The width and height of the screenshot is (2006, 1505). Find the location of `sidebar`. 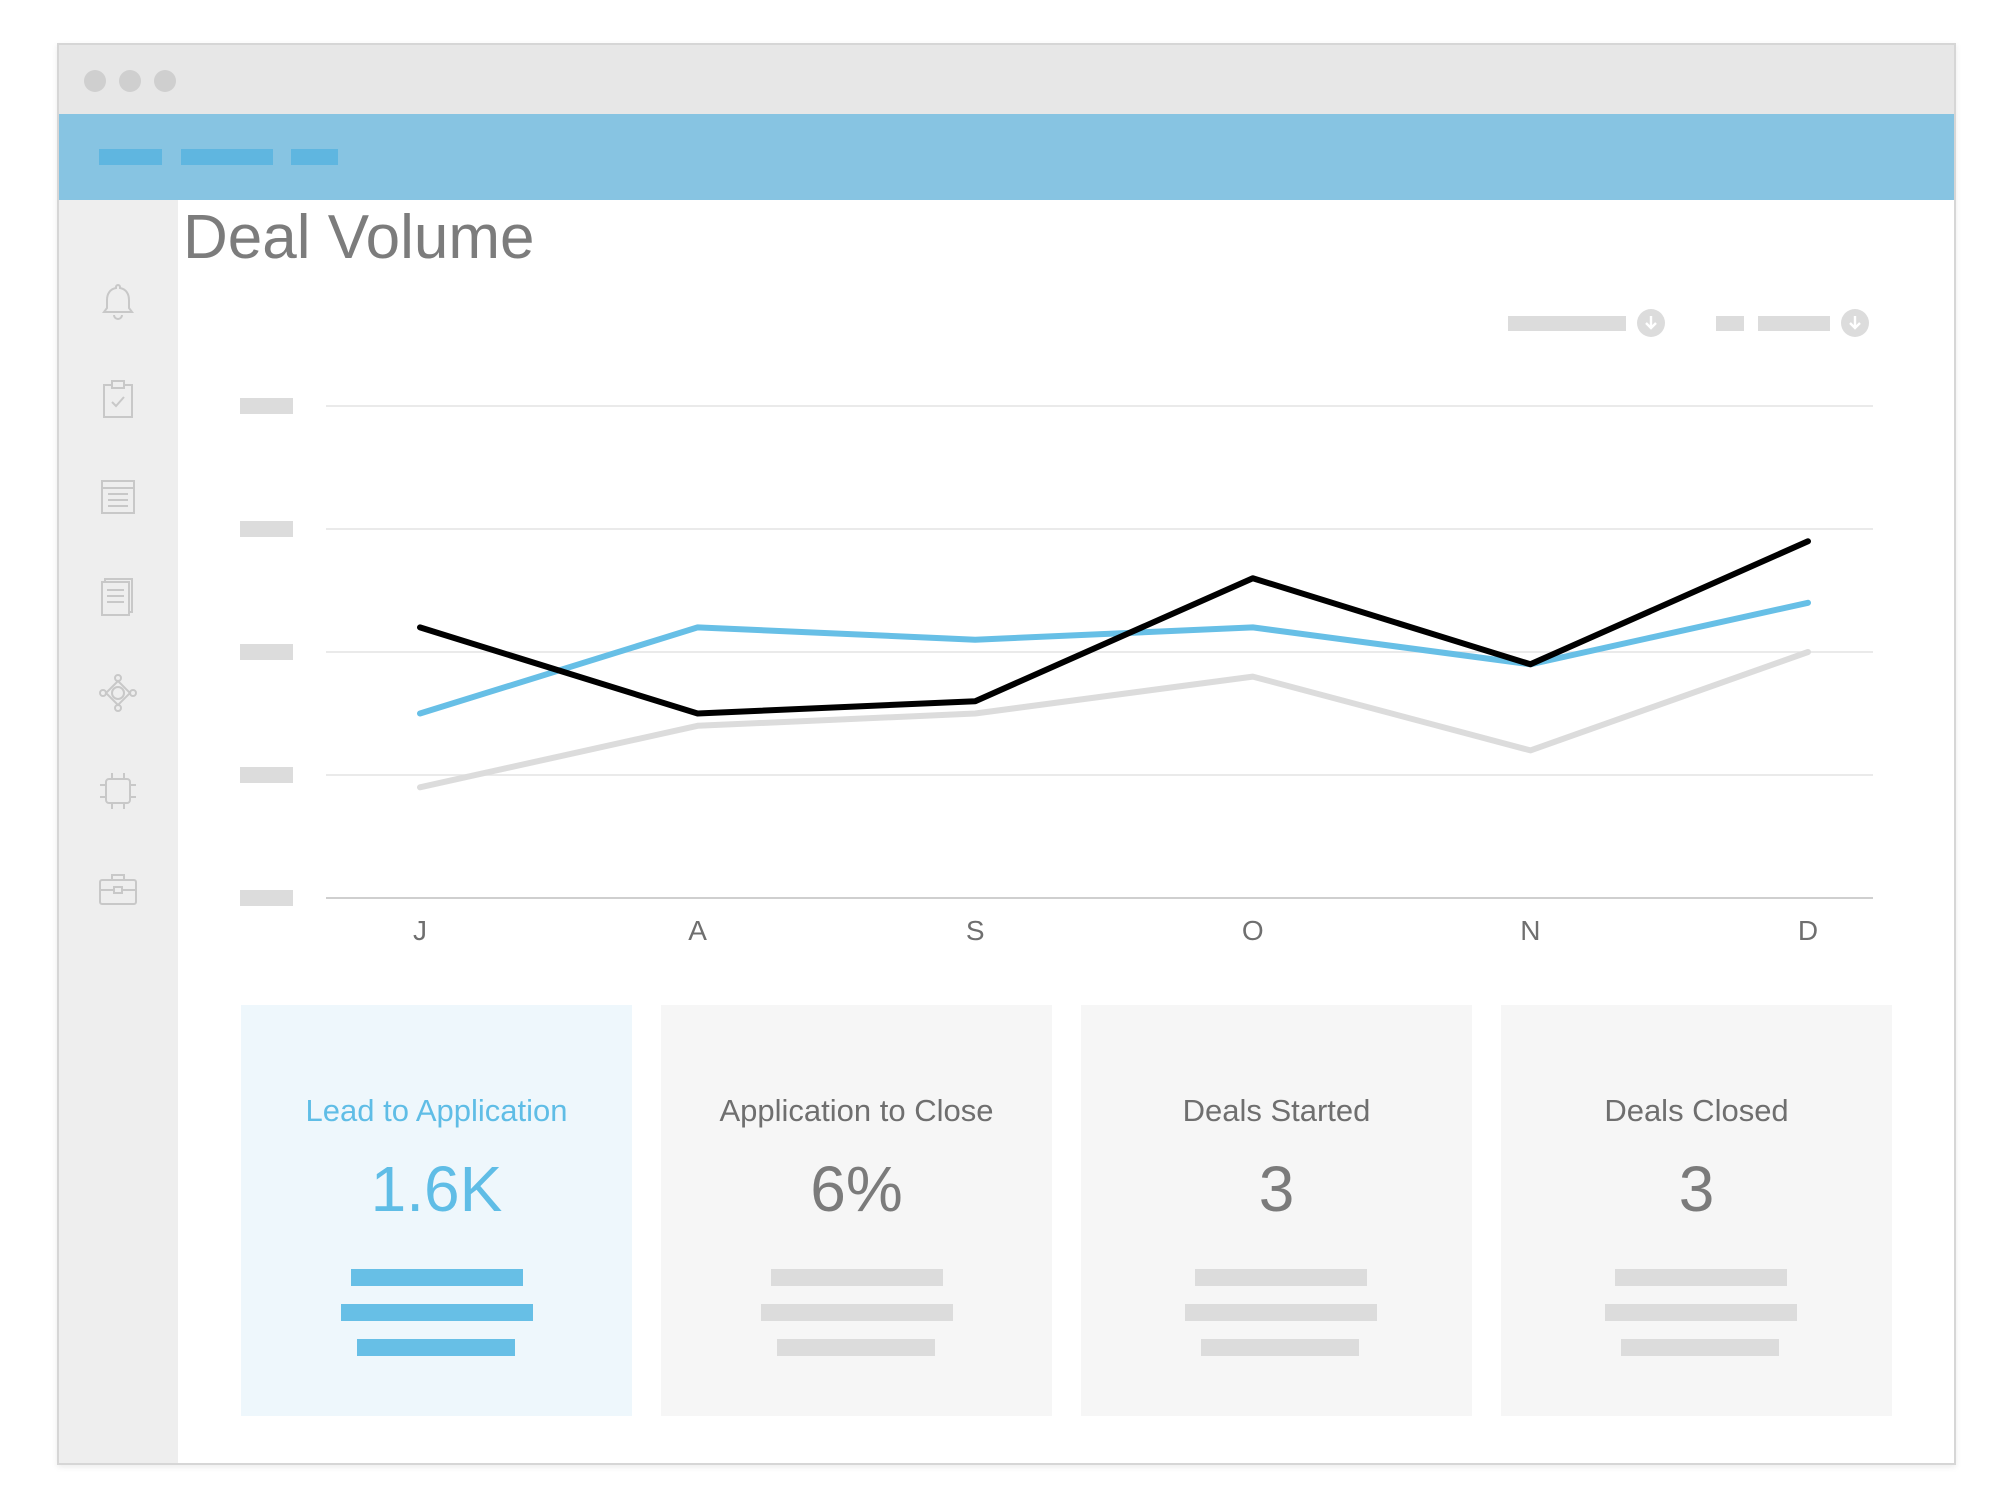

sidebar is located at coordinates (118, 831).